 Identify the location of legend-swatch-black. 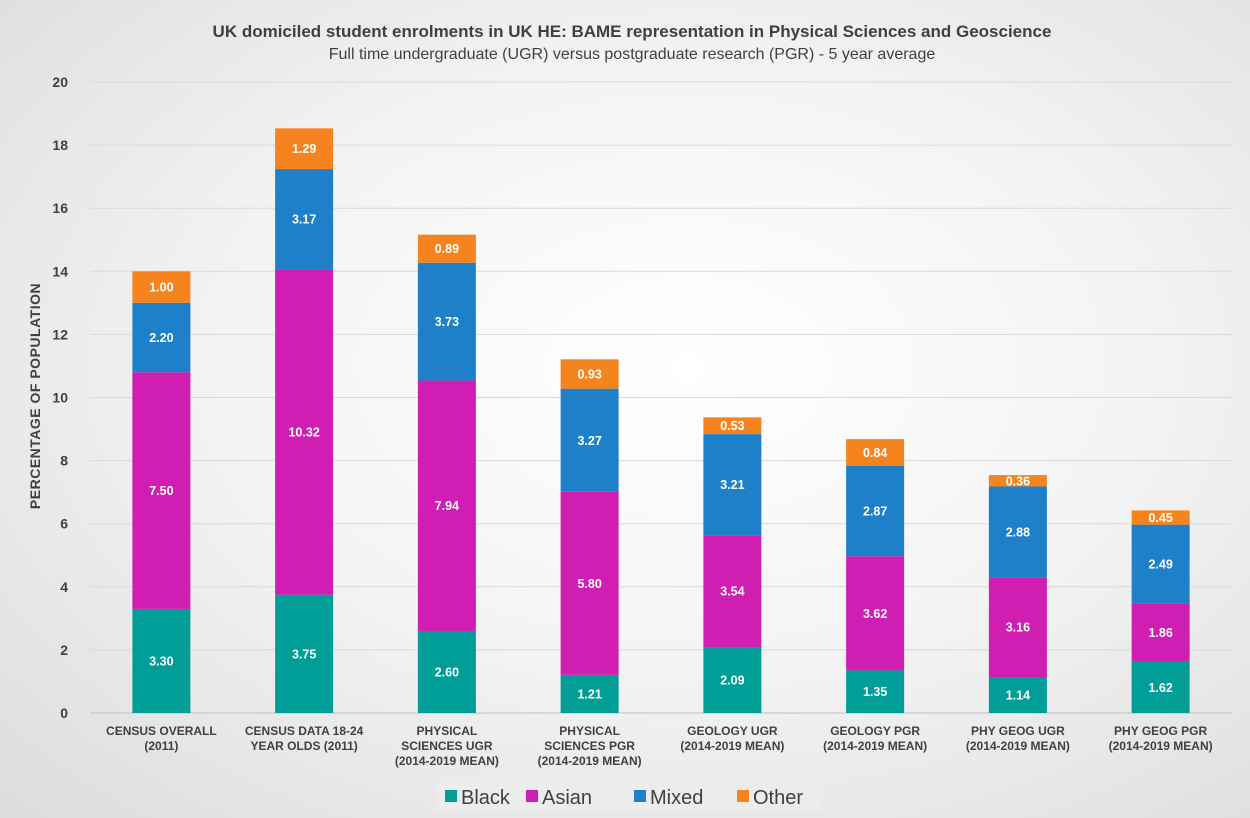
(451, 796).